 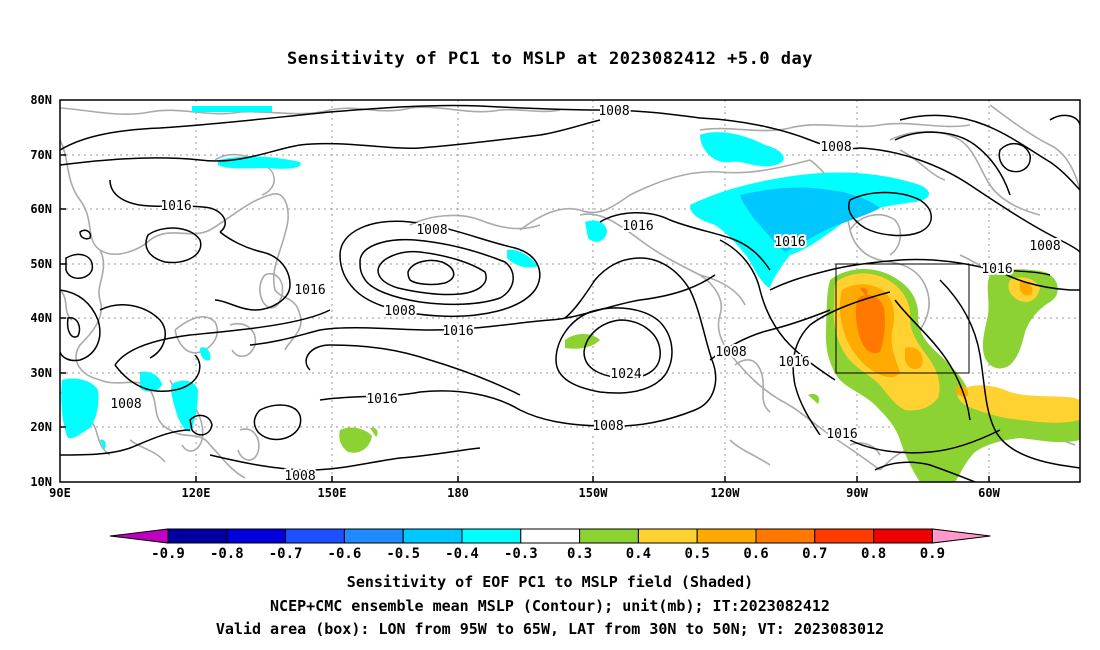 I want to click on colorbar-label: 0.6, so click(x=755, y=554).